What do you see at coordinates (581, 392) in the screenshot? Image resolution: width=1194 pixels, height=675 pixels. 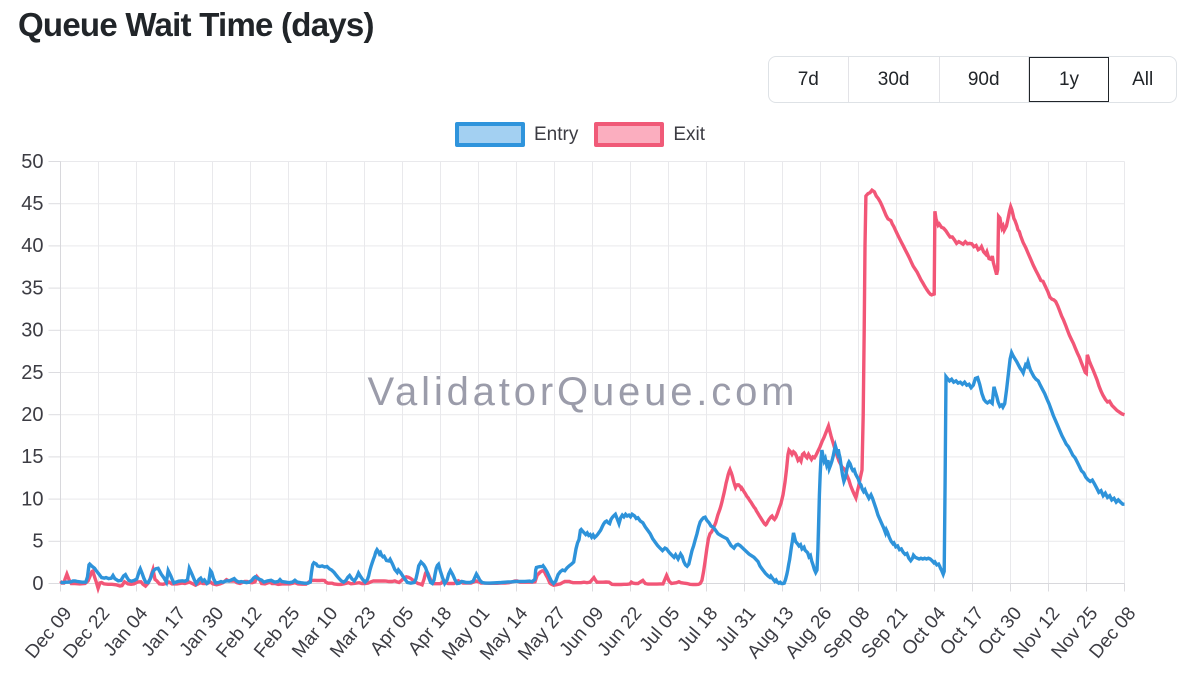 I see `svg-text: ValidatorQueue.com` at bounding box center [581, 392].